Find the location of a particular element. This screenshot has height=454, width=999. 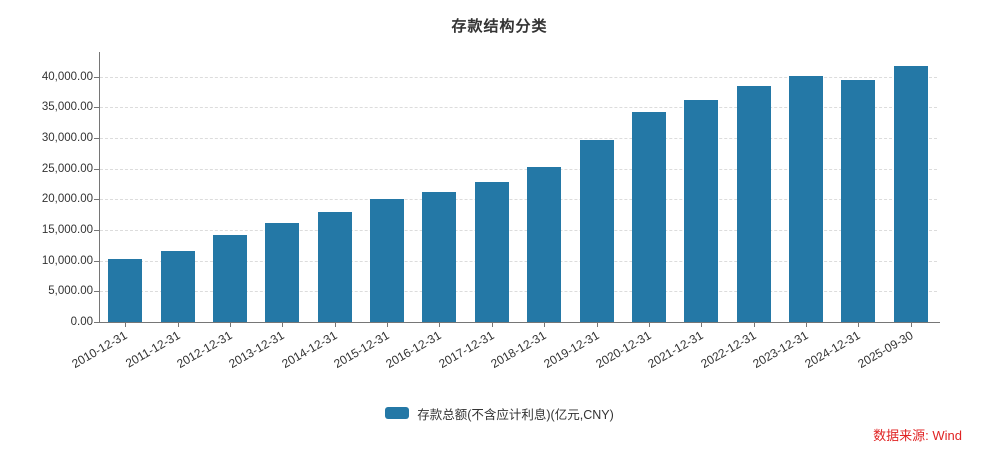

y-axis-label: 35,000.00 is located at coordinates (67, 107).